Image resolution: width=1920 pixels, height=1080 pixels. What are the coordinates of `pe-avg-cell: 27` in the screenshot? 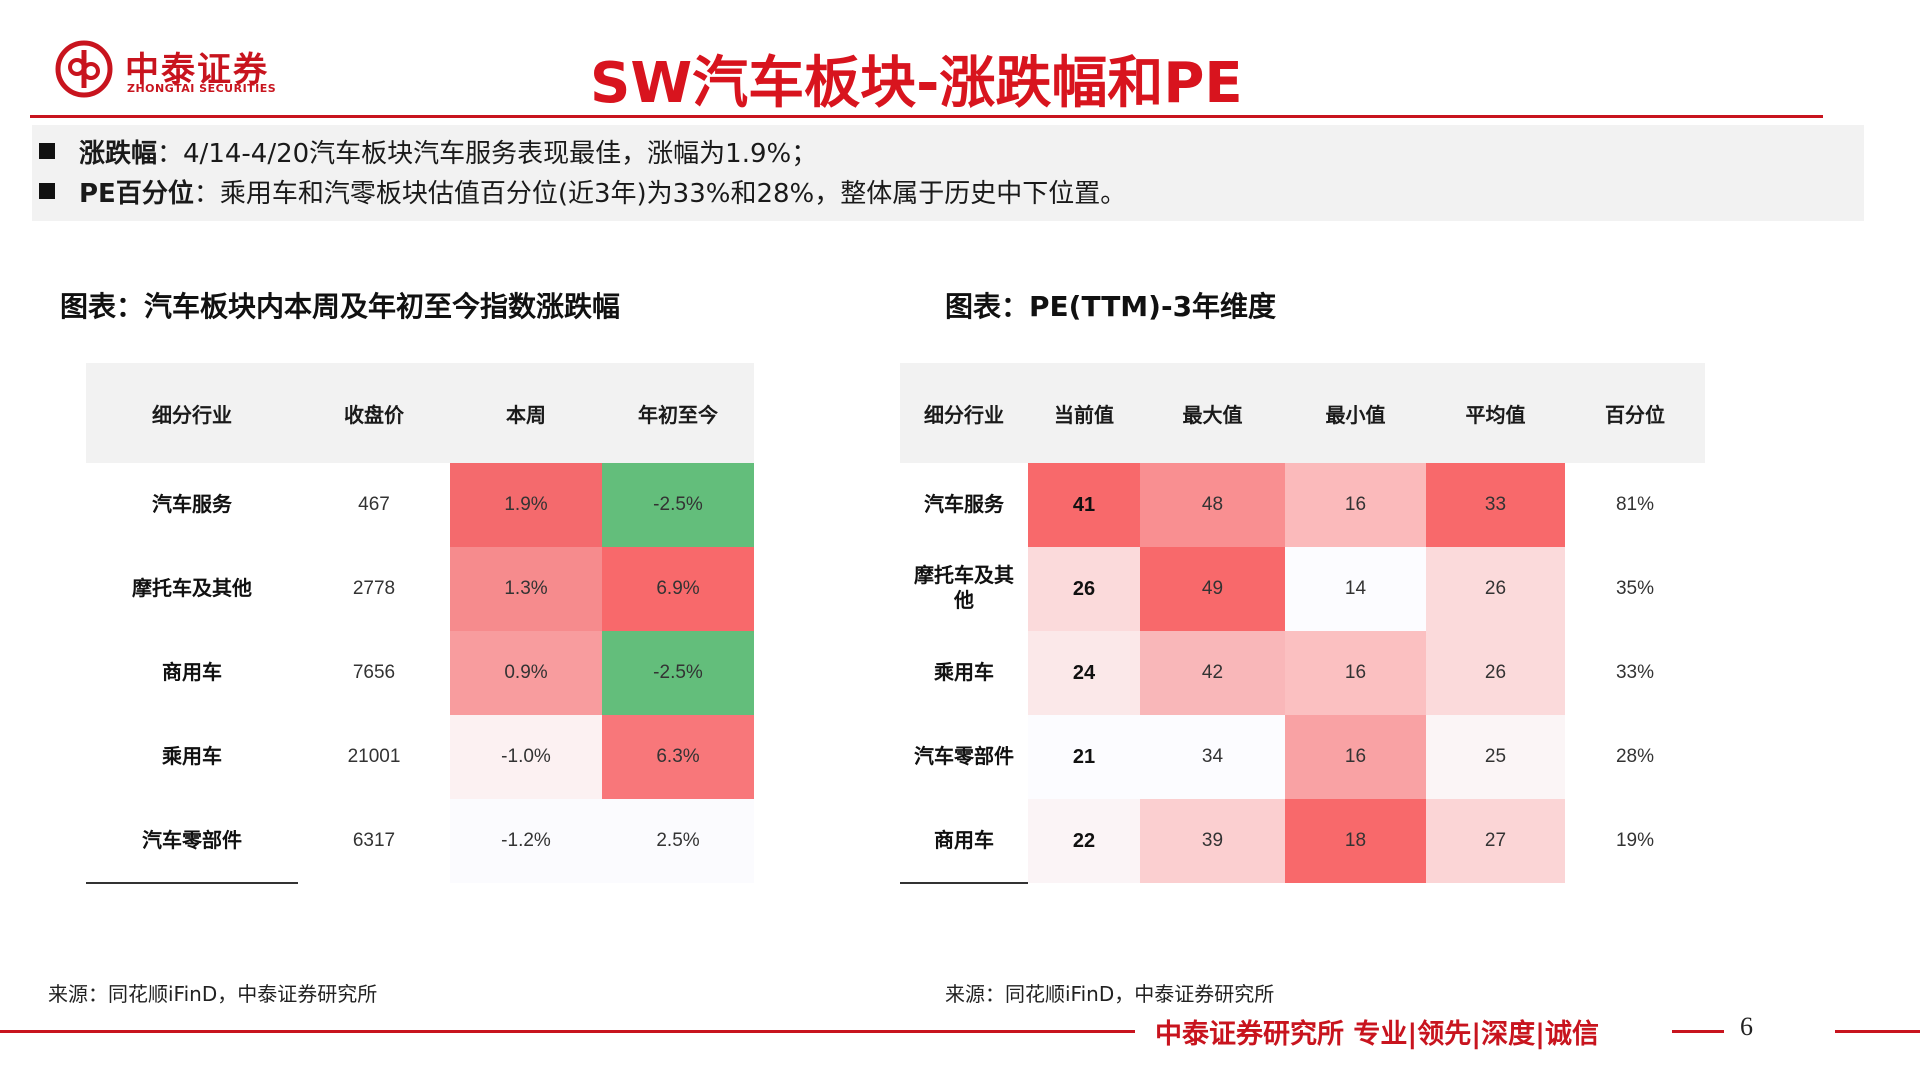 It's located at (1495, 841).